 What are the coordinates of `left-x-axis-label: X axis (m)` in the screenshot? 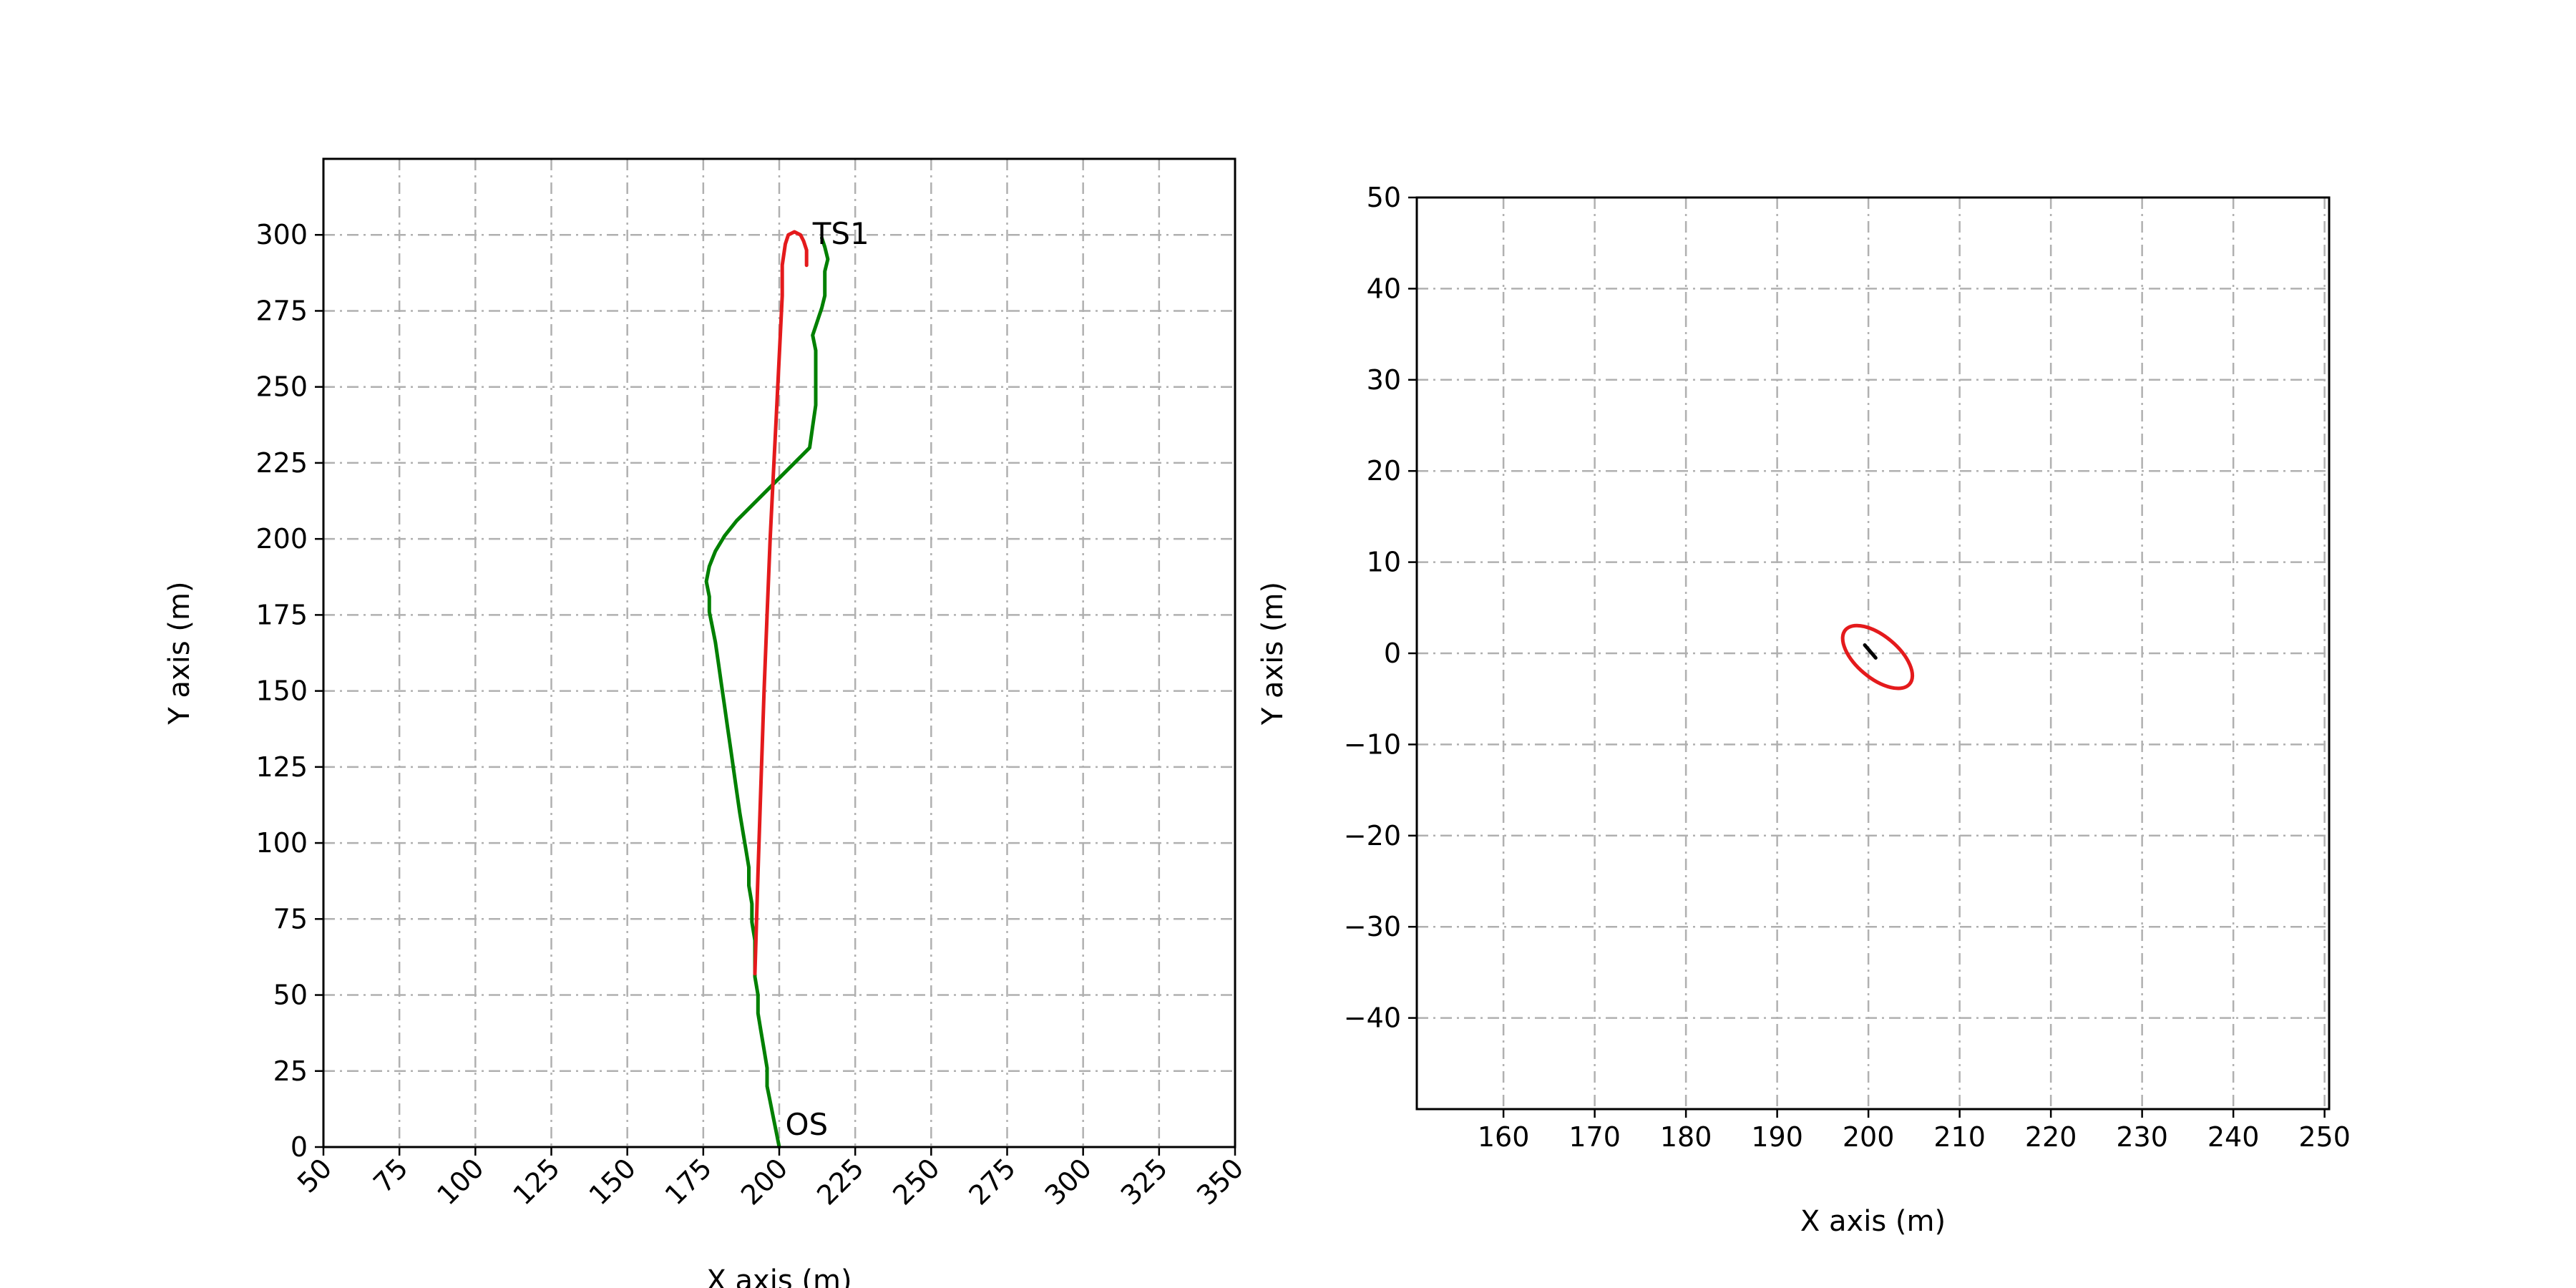 It's located at (779, 1276).